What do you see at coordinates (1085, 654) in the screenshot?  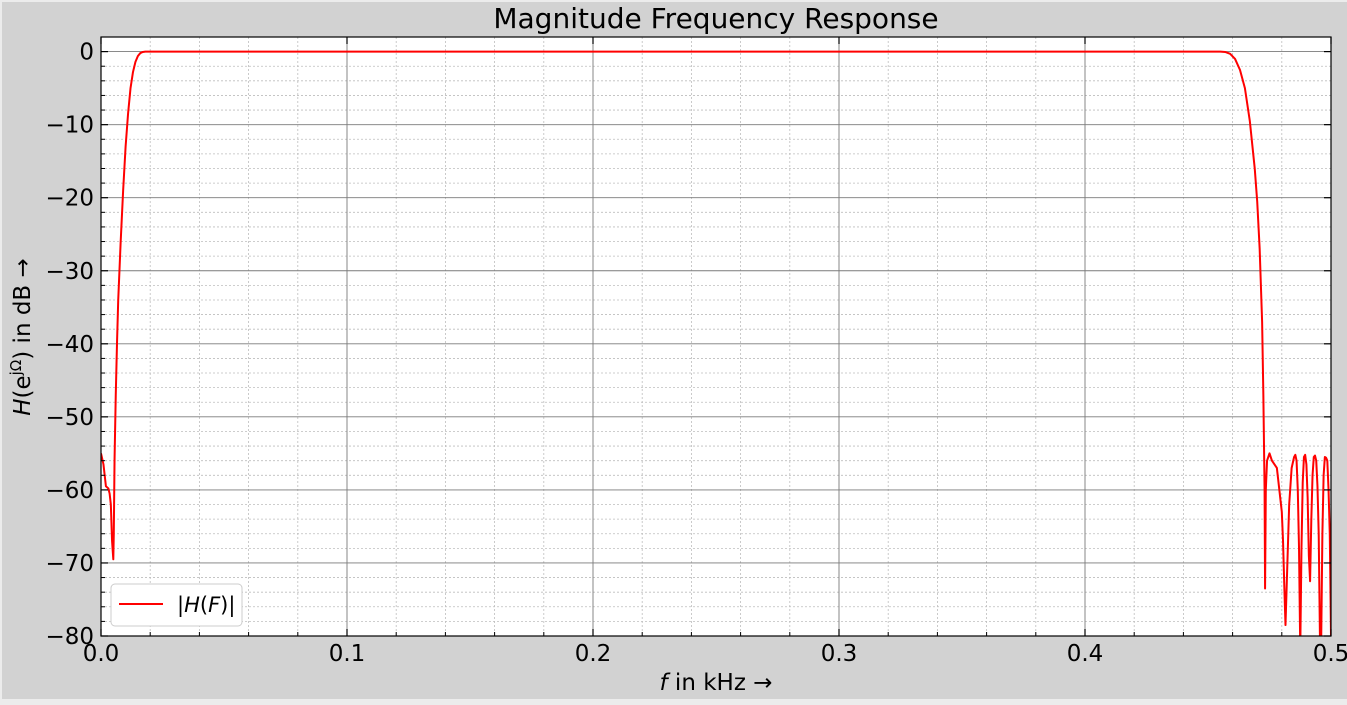 I see `x-tick-label: 0.4` at bounding box center [1085, 654].